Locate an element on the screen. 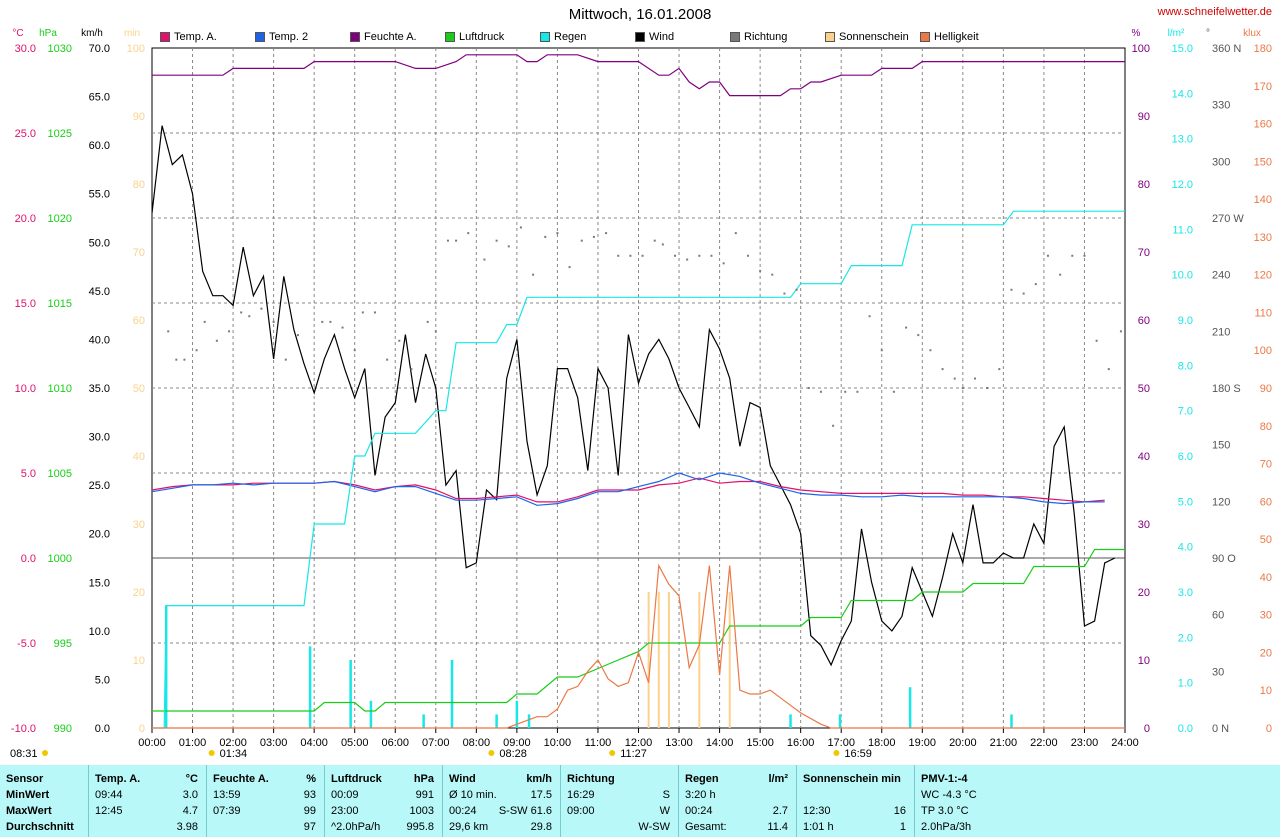  lux-axis-tick: 20 is located at coordinates (1266, 653).